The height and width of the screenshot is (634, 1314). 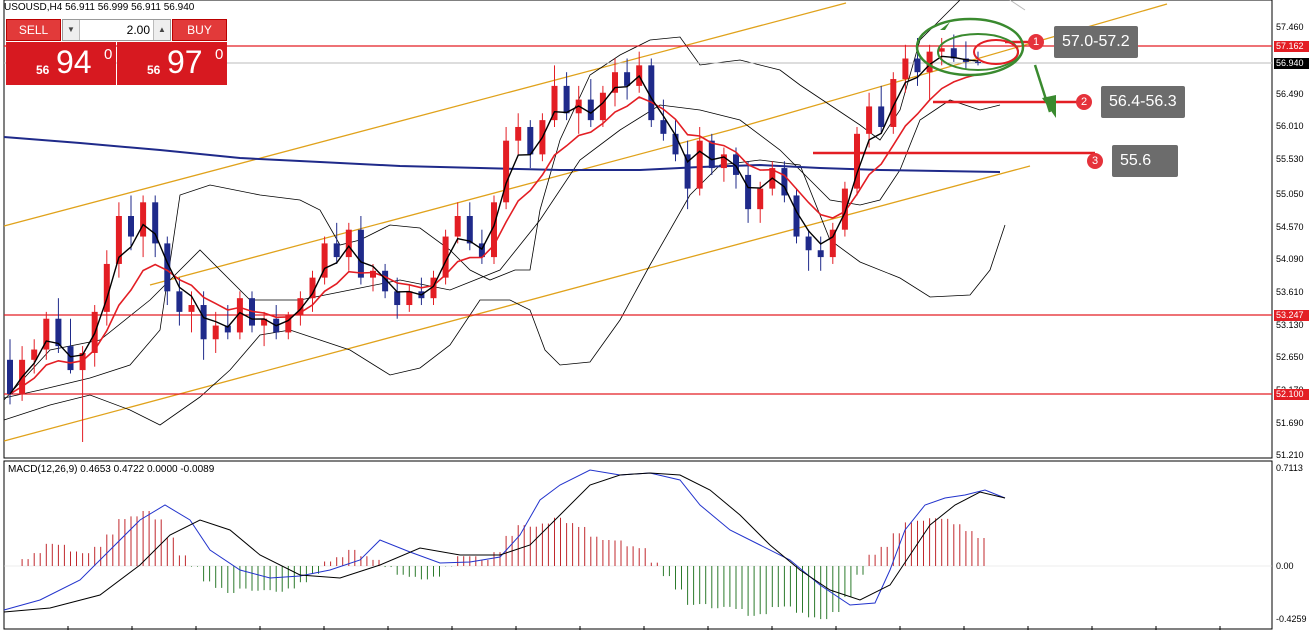 What do you see at coordinates (74, 62) in the screenshot?
I see `sell-quote-big: 94` at bounding box center [74, 62].